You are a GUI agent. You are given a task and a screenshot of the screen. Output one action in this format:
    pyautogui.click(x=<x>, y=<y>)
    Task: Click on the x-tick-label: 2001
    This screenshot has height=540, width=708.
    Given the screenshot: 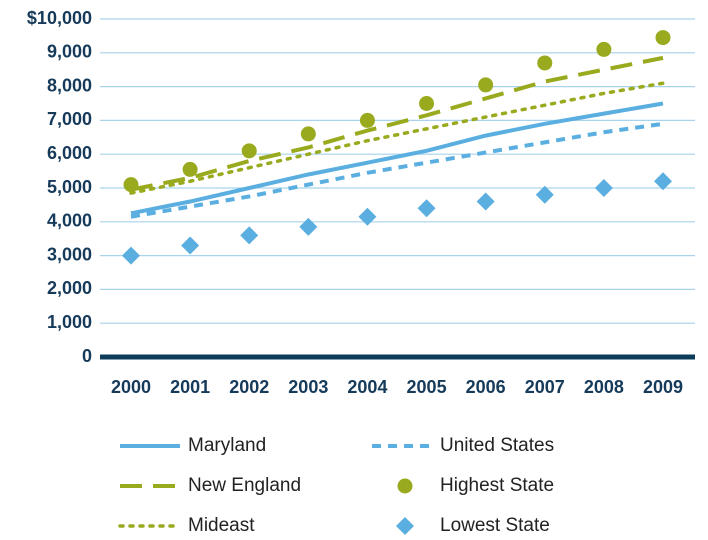 What is the action you would take?
    pyautogui.click(x=190, y=387)
    